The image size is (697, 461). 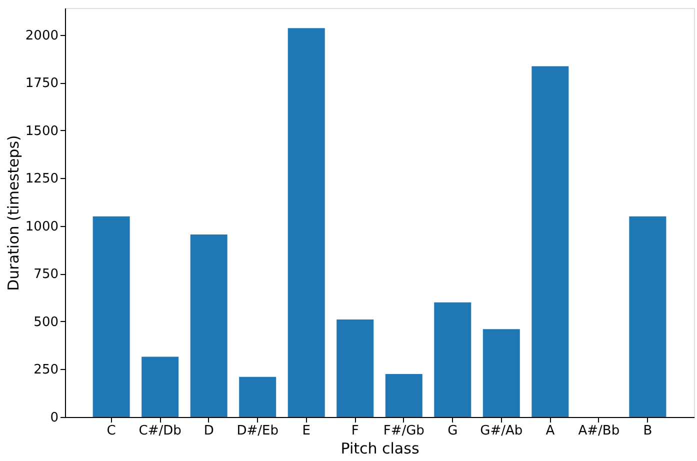 What do you see at coordinates (550, 431) in the screenshot?
I see `x-tick-label: A` at bounding box center [550, 431].